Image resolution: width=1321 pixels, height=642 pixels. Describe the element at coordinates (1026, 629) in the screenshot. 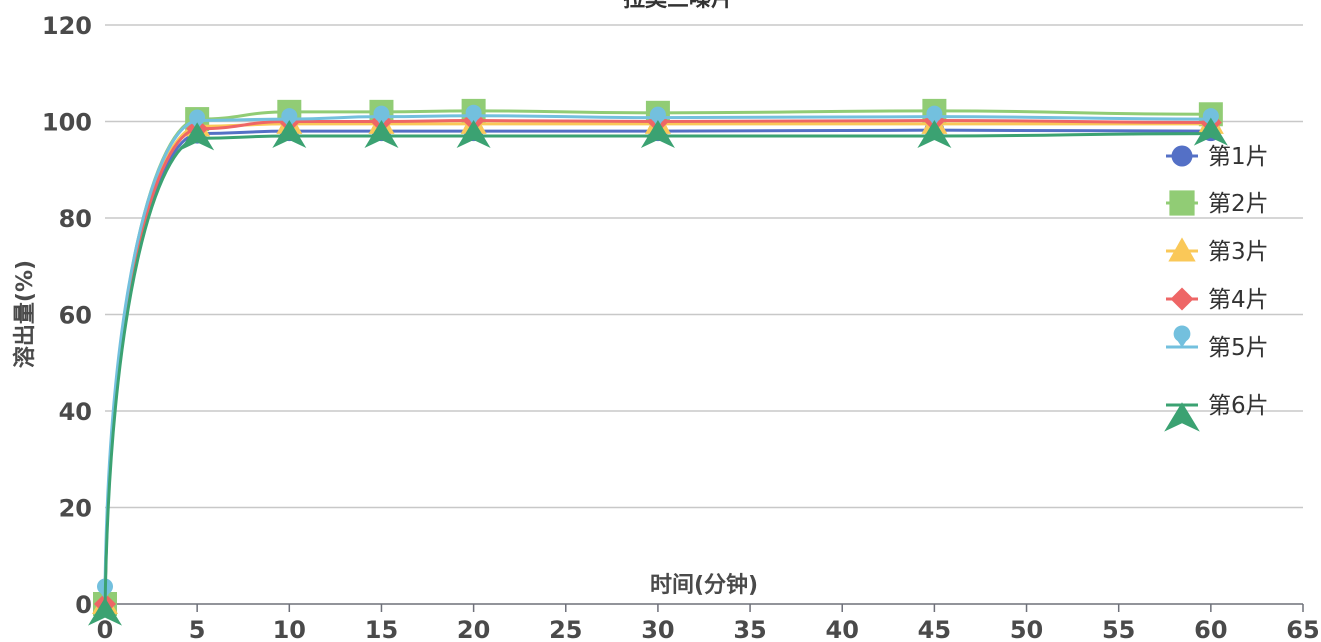

I see `x-tick-label: 50` at that location.